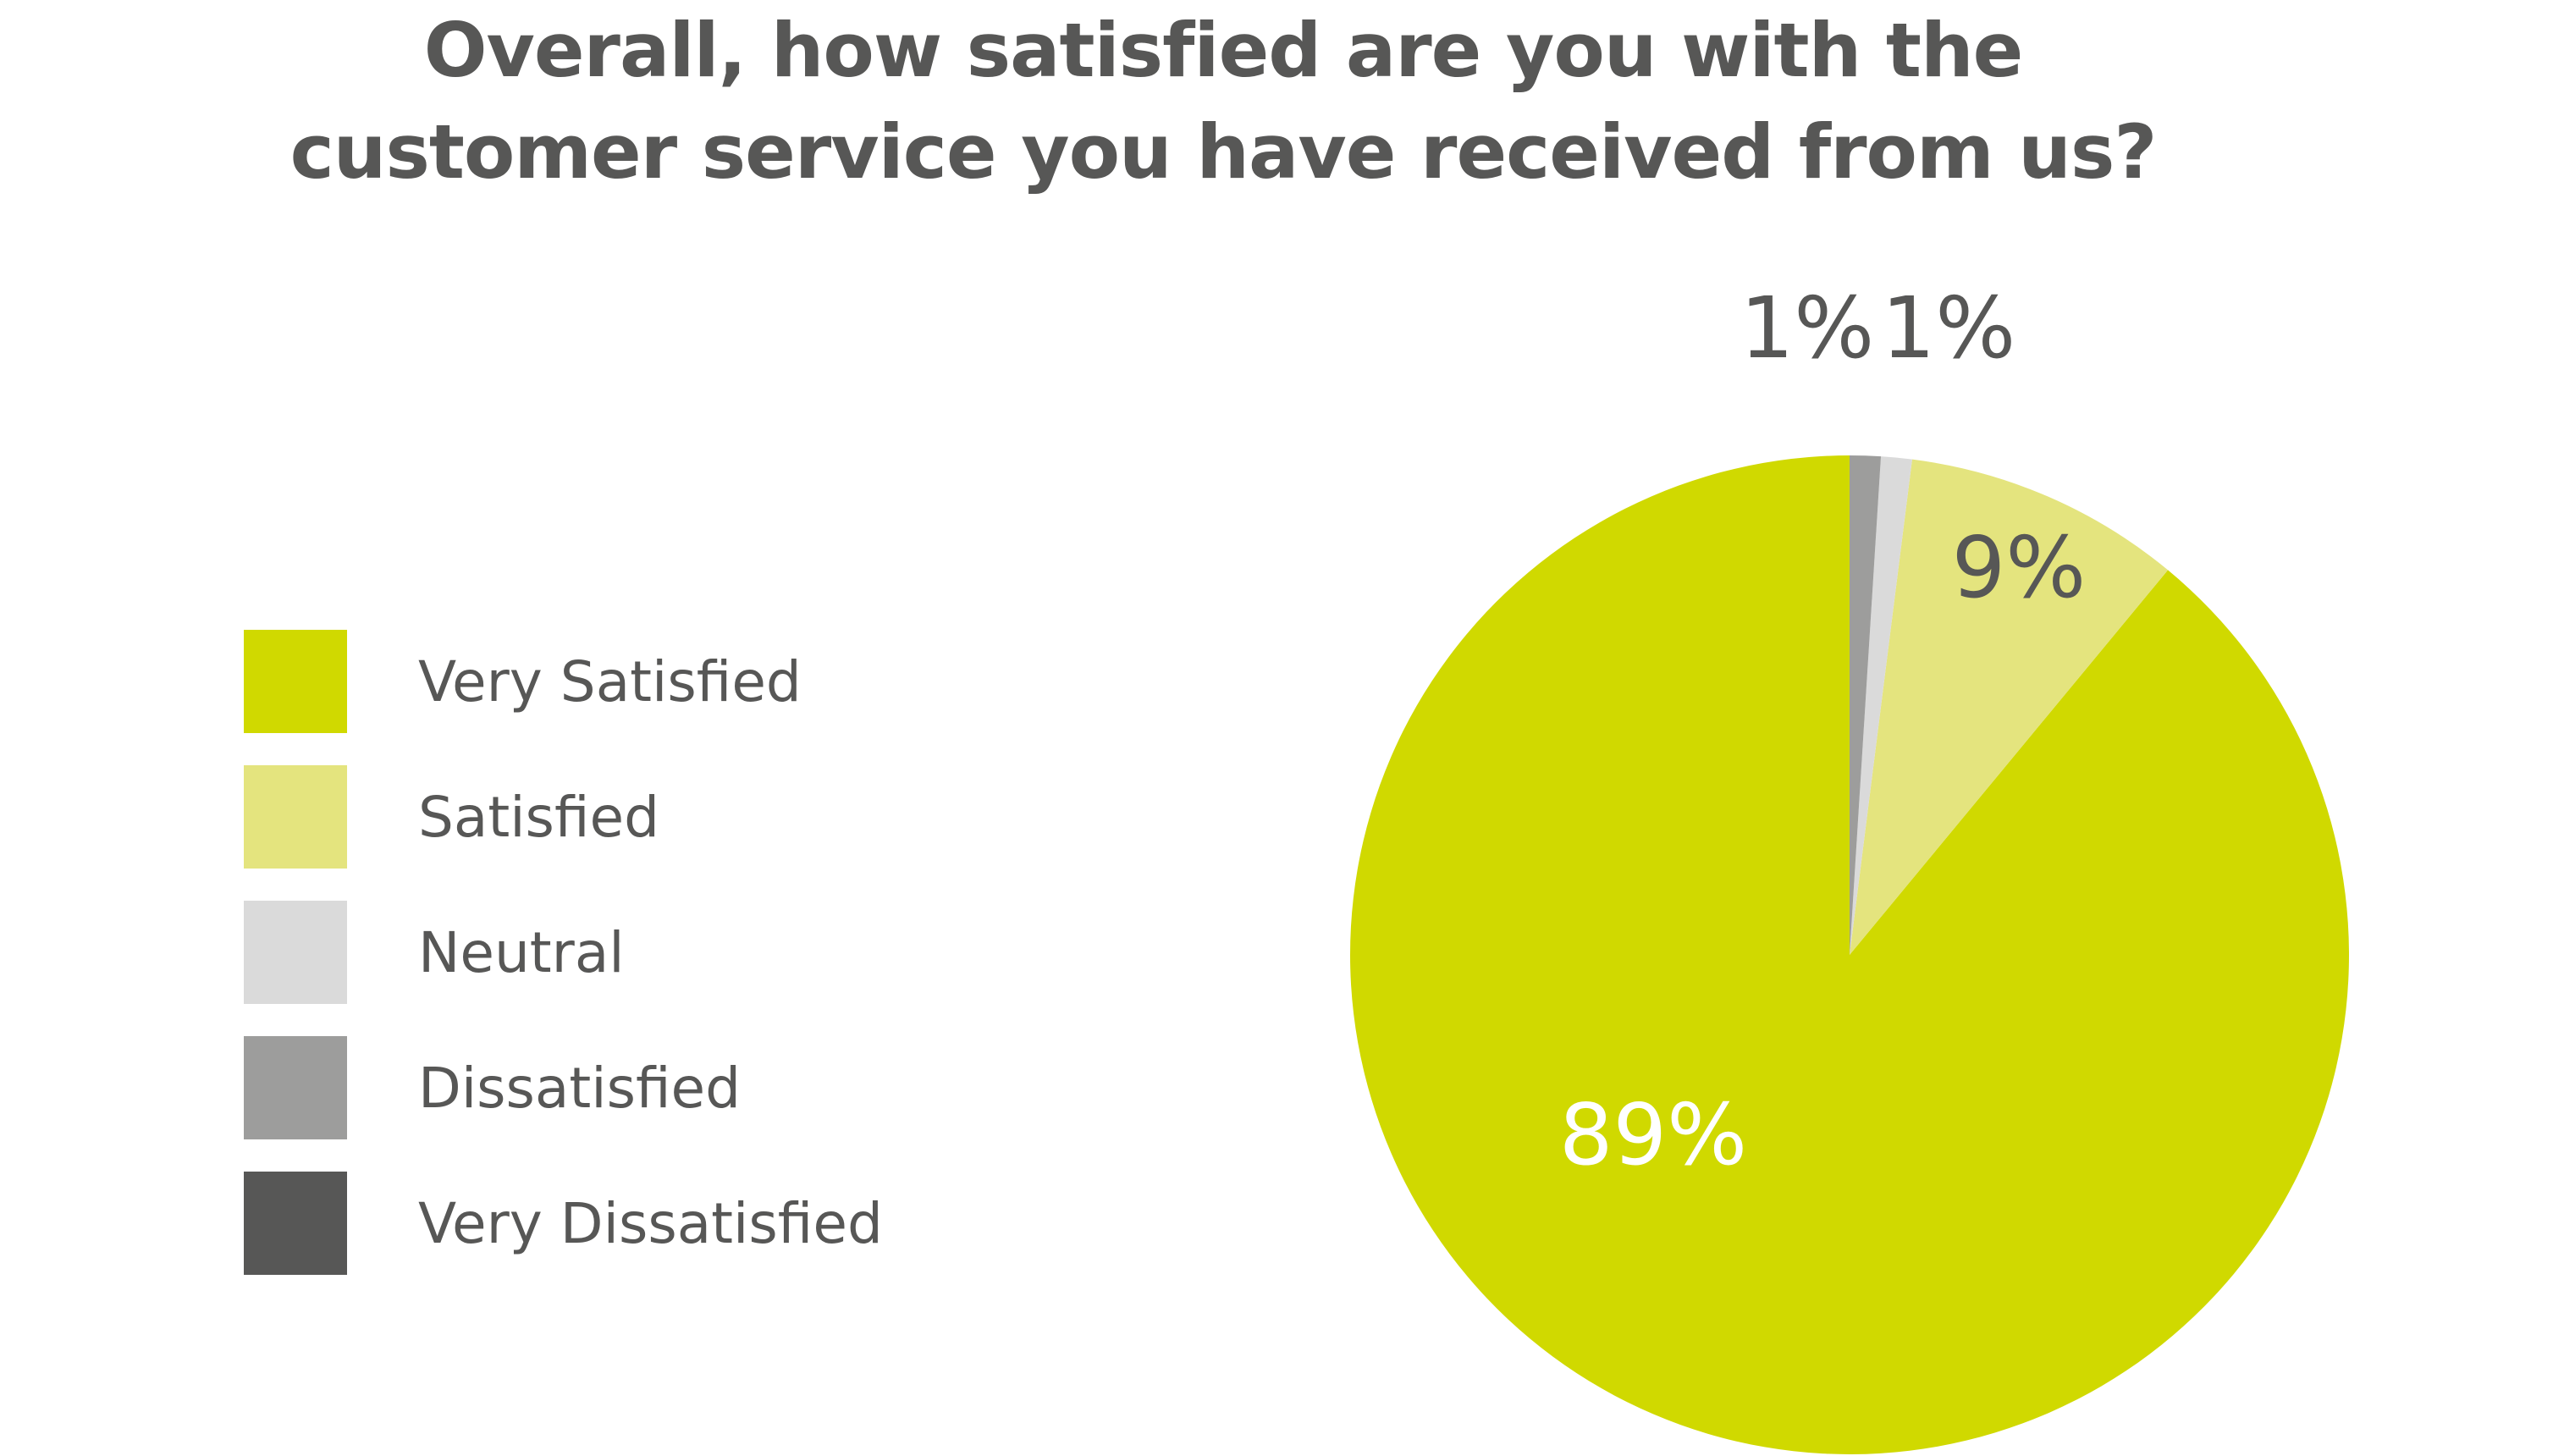 Image resolution: width=2575 pixels, height=1456 pixels. What do you see at coordinates (295, 1087) in the screenshot?
I see `legend-swatch-dissatisfied` at bounding box center [295, 1087].